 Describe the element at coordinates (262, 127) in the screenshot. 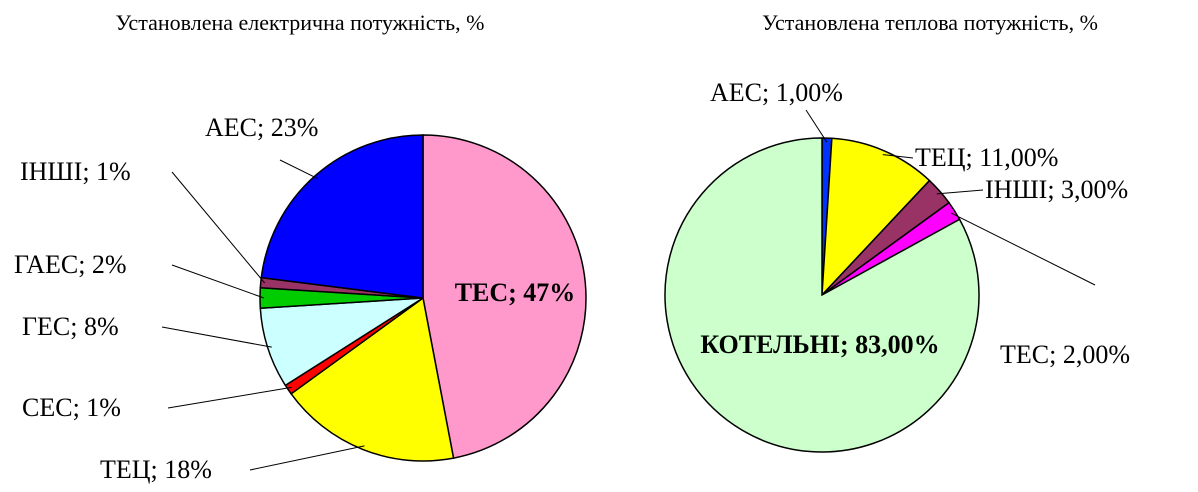

I see `slice-label: АЕС; 23%` at that location.